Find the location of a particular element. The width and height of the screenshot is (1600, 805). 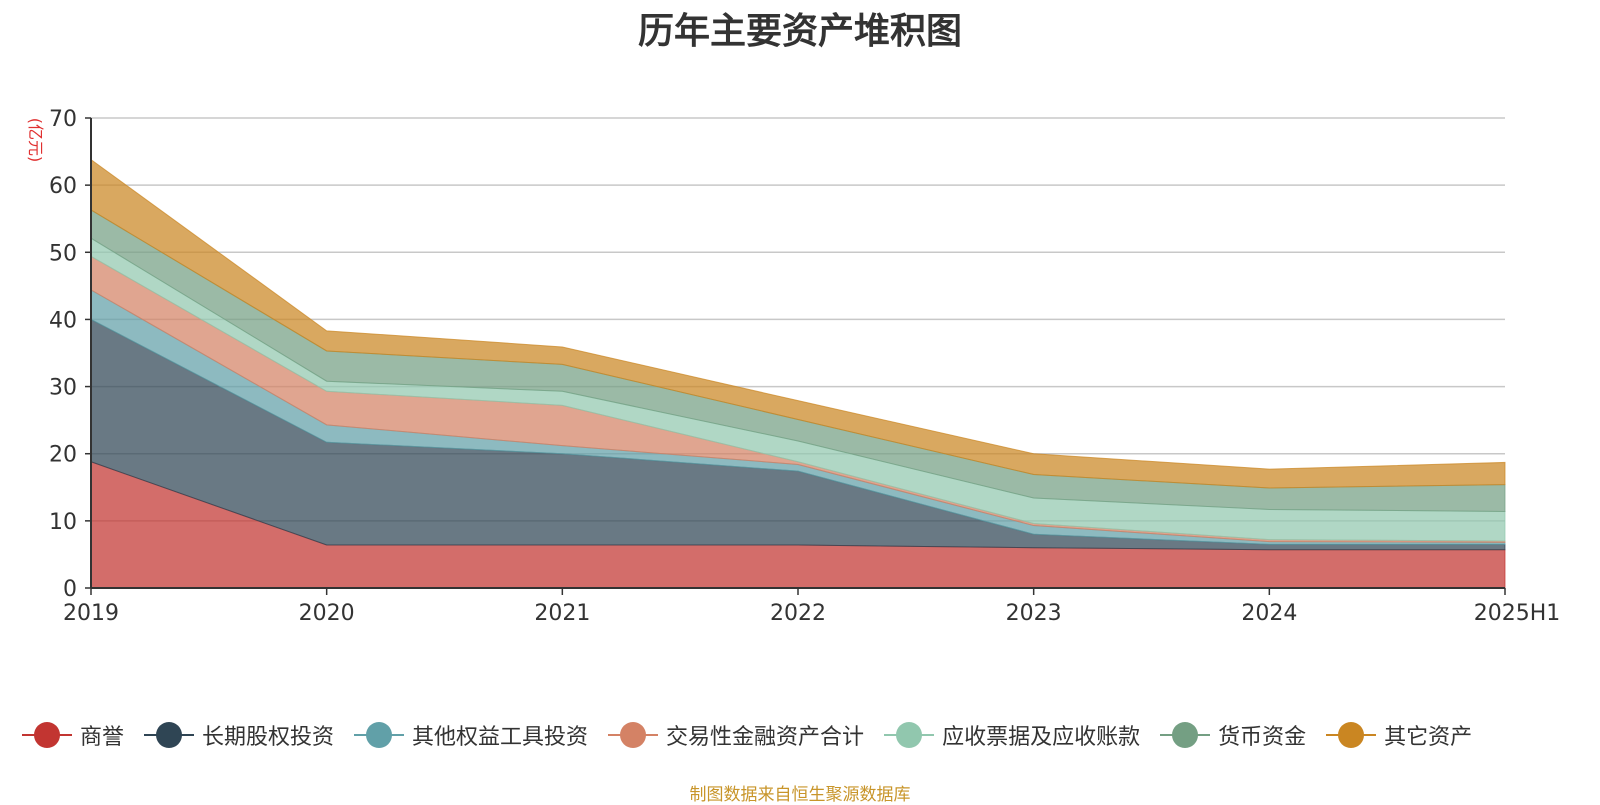

legend-label: 商誉 is located at coordinates (102, 737).